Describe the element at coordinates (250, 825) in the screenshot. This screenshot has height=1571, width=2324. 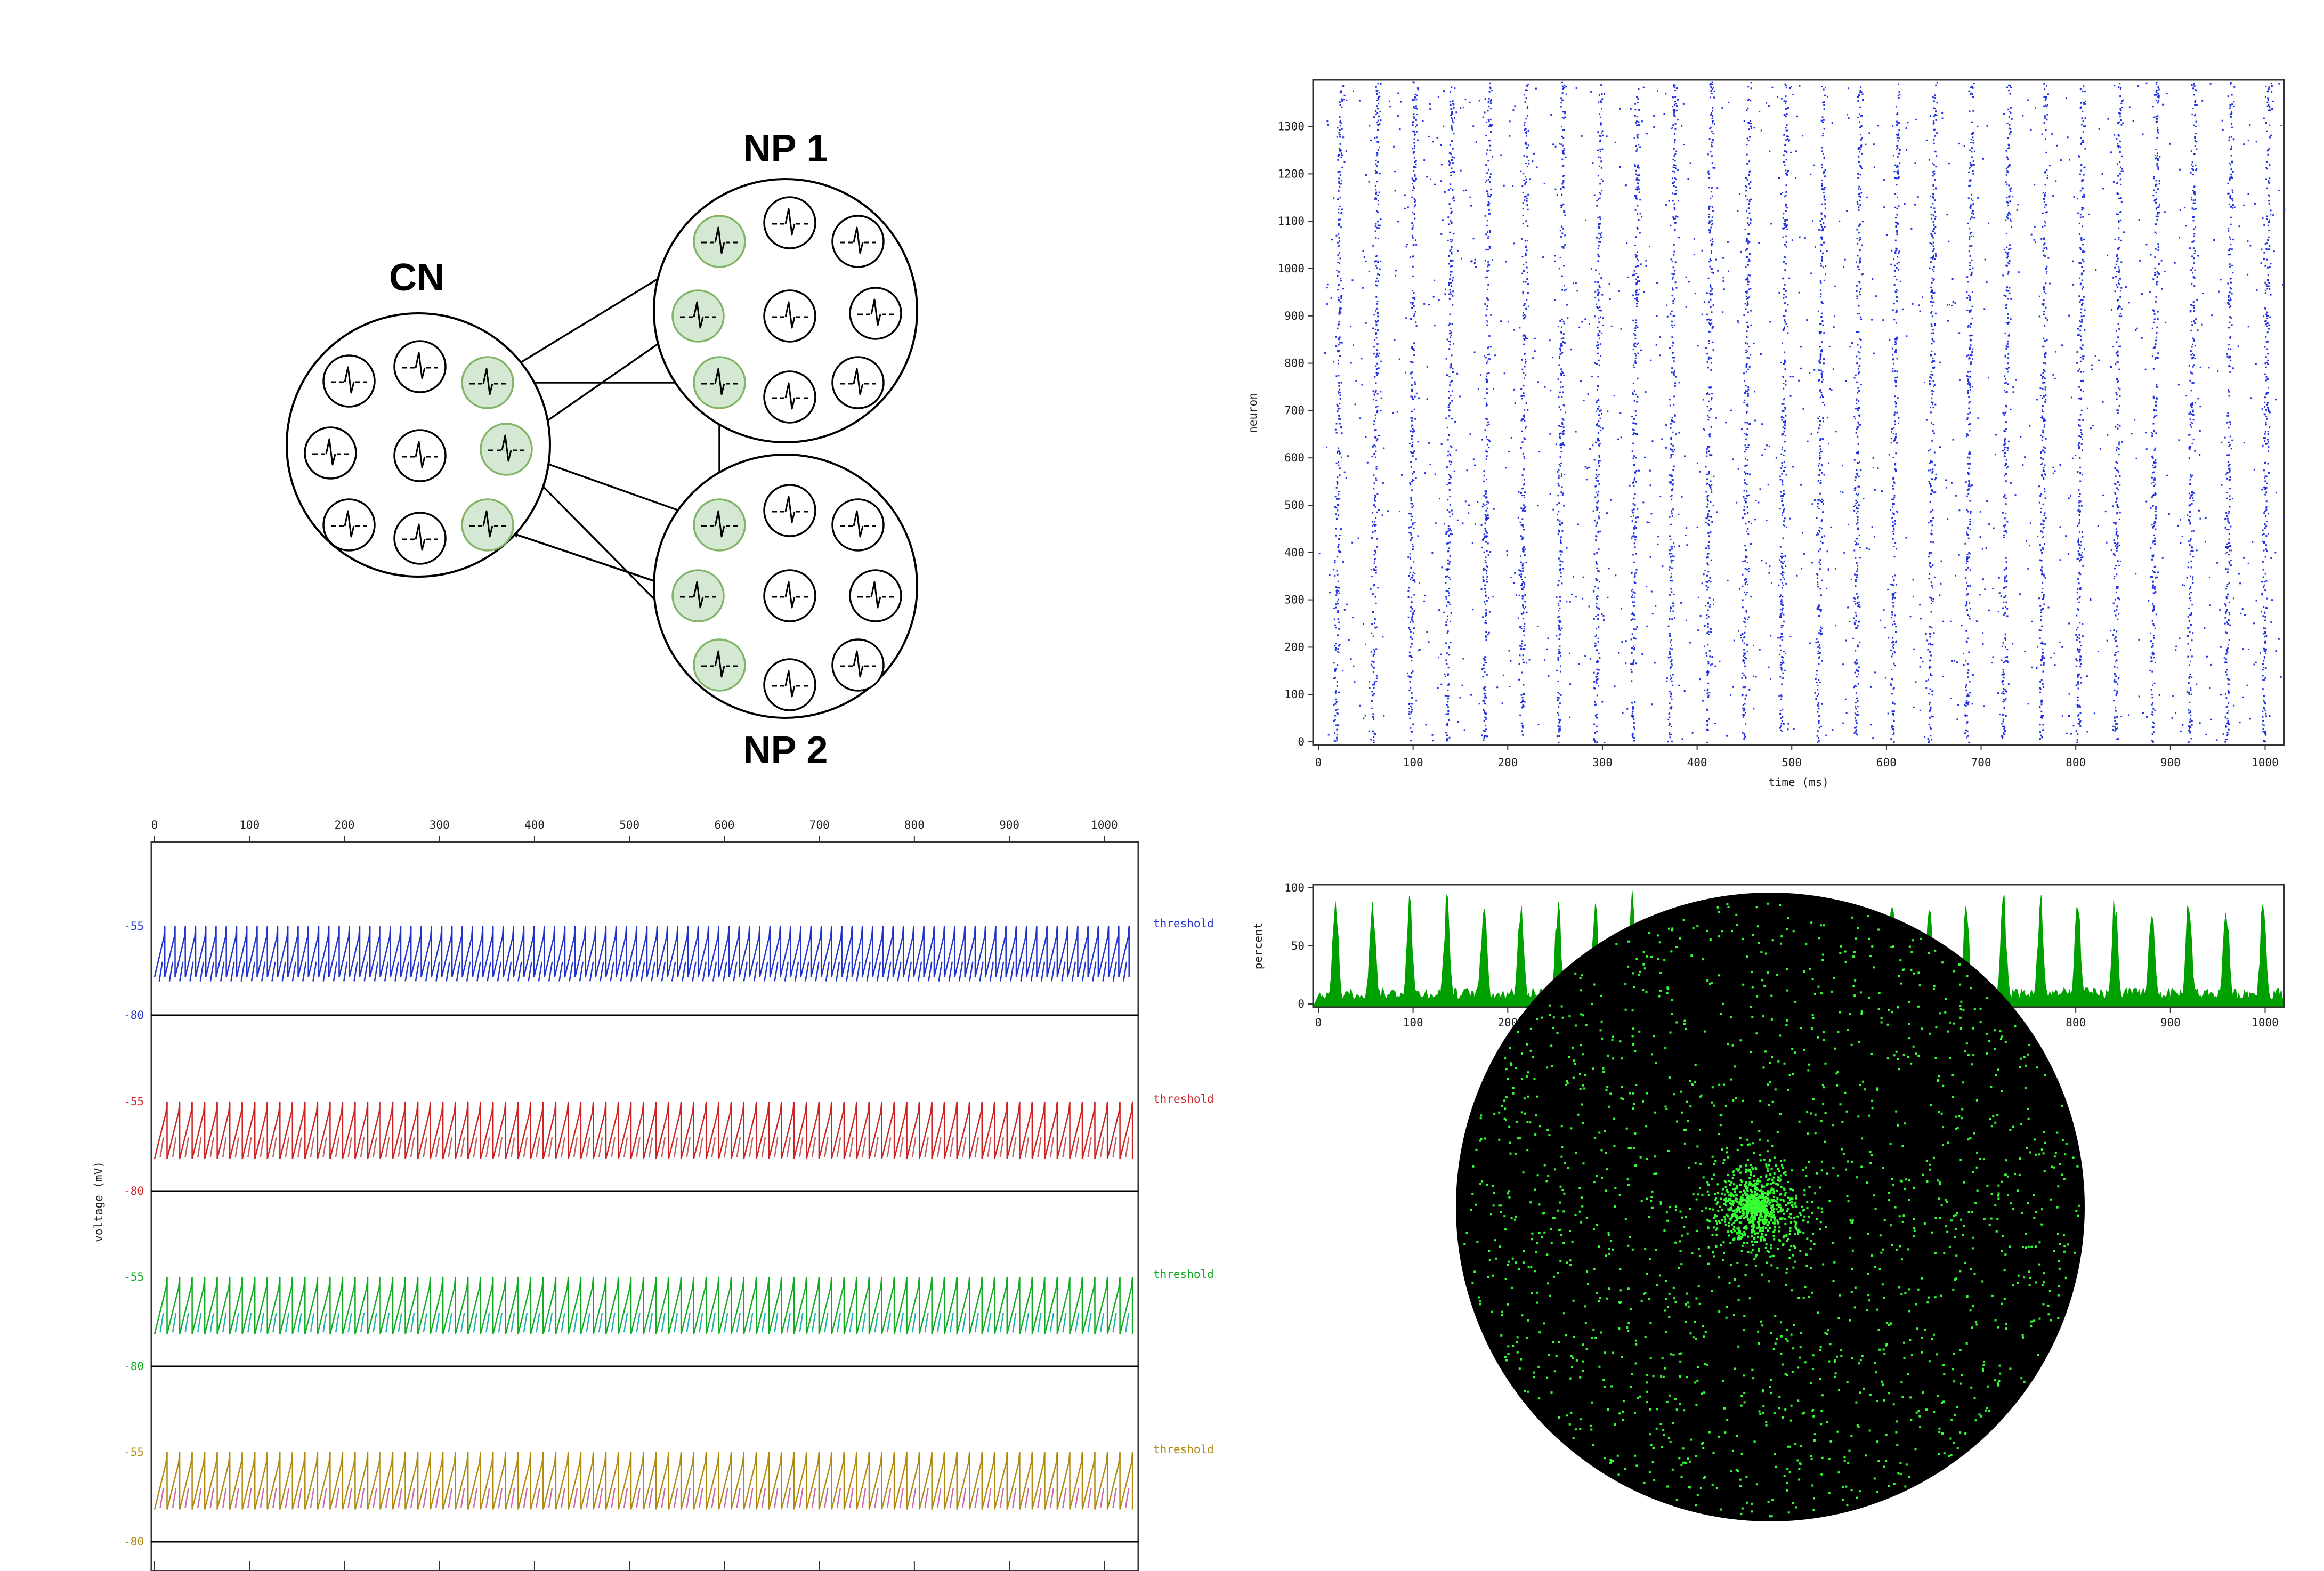
I see `voltage-xtick-label: 100` at that location.